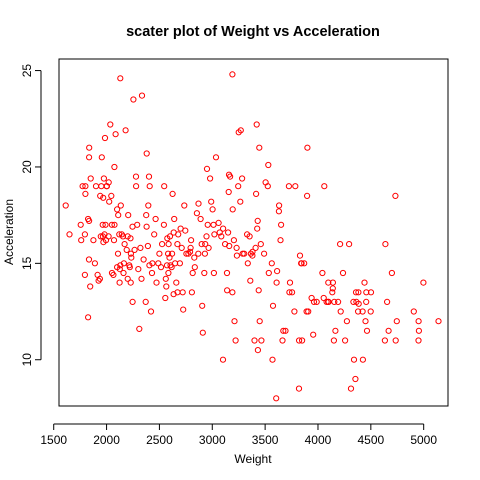 The height and width of the screenshot is (480, 480). I want to click on x-tick-label: 4500, so click(370, 440).